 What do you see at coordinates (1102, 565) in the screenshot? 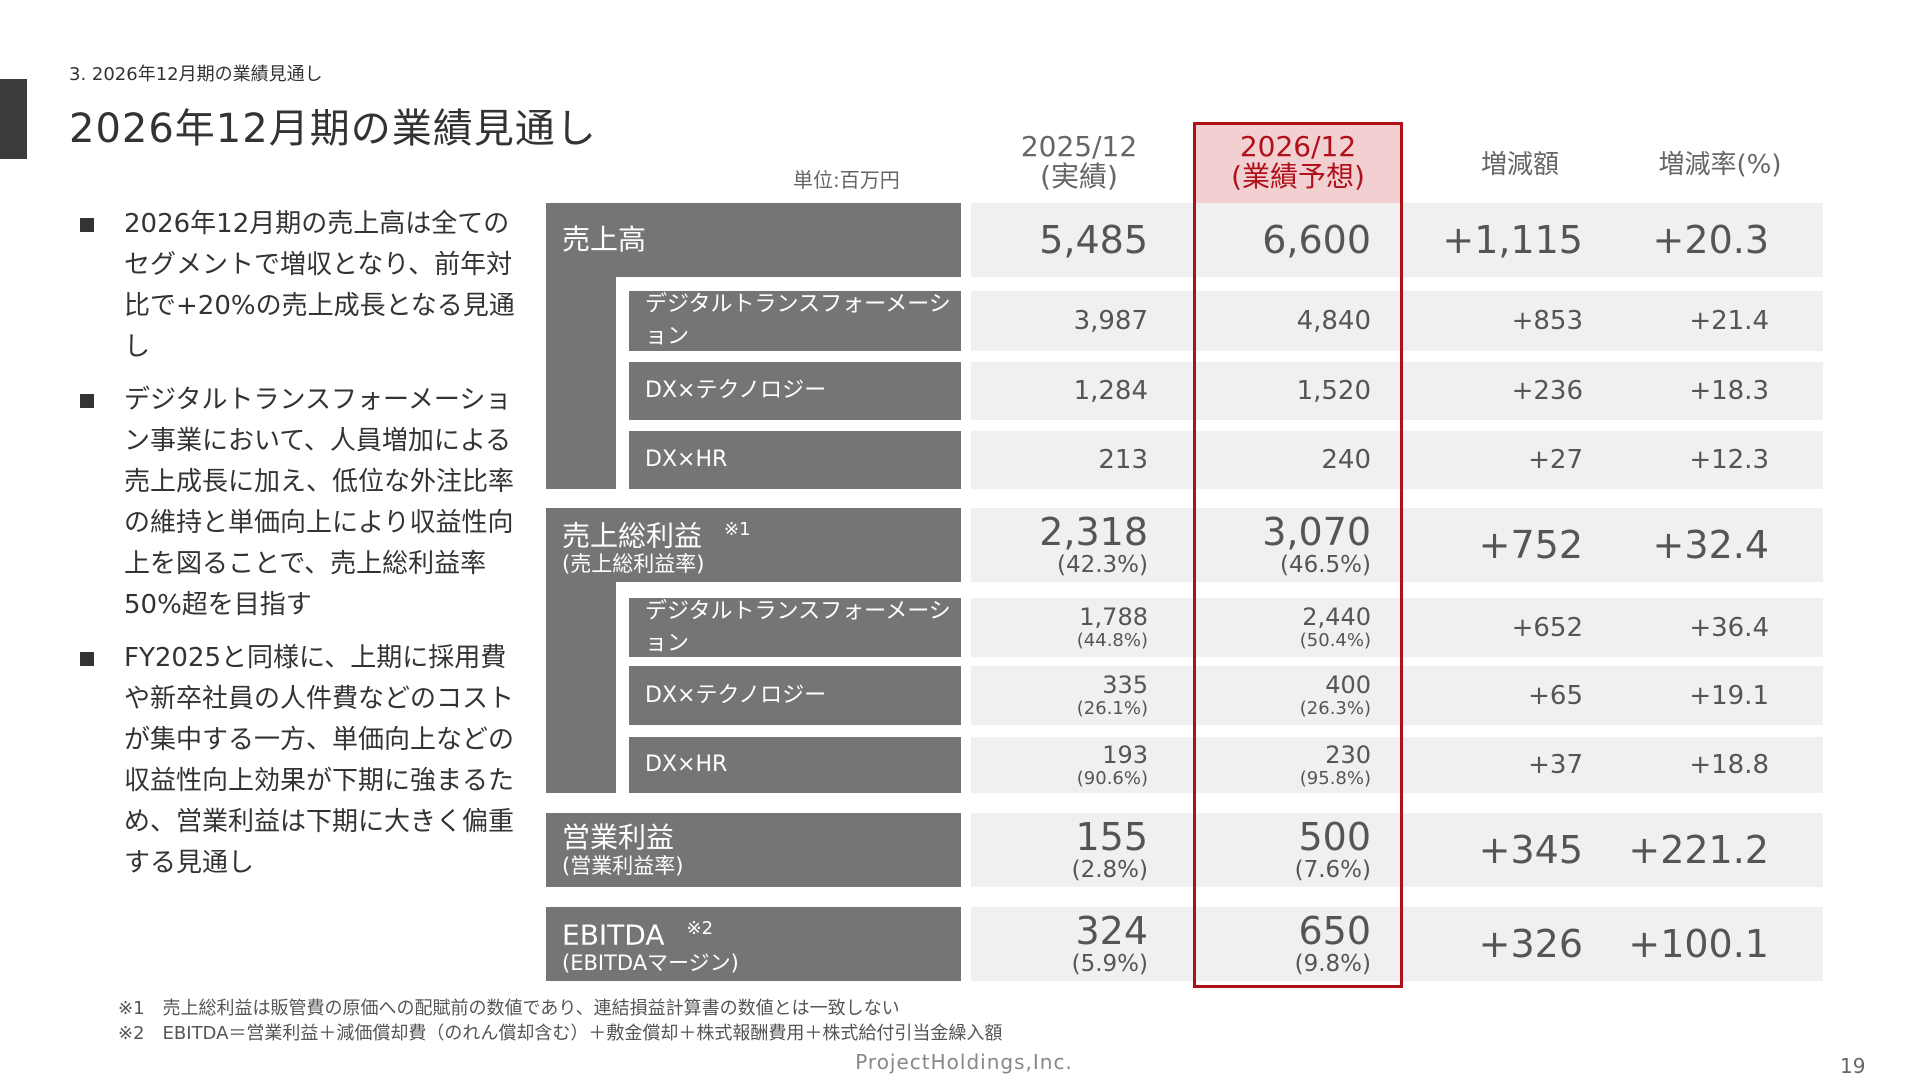
I see `cell-percent: (42.3%)` at bounding box center [1102, 565].